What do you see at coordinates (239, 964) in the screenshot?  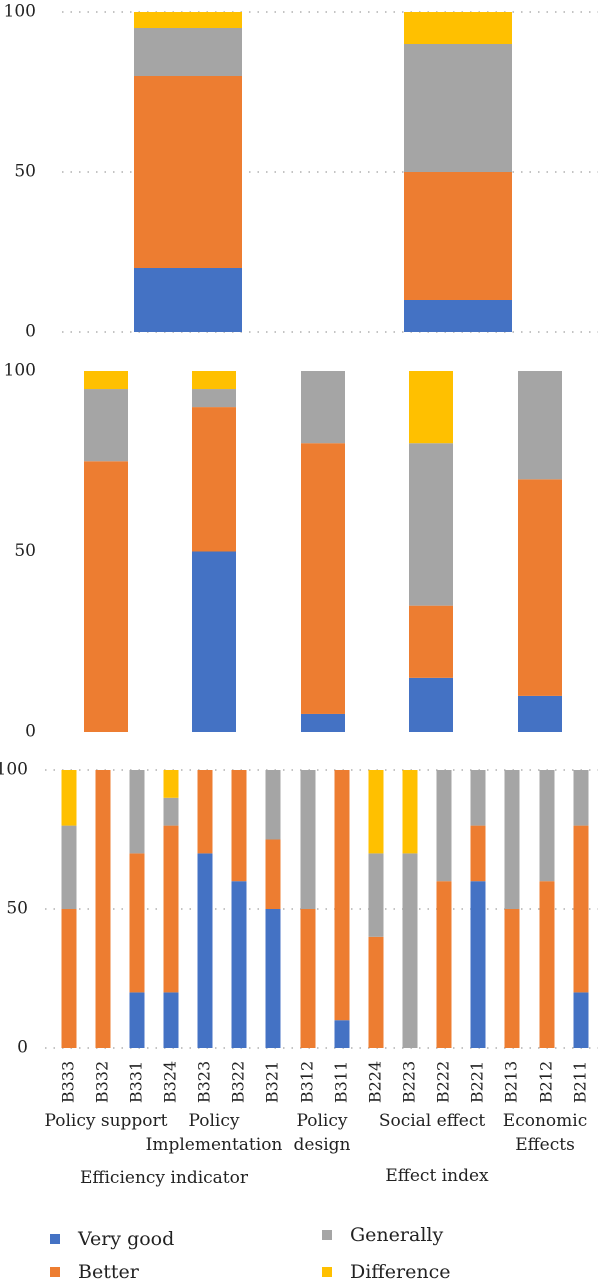 I see `bar-b322-very-good` at bounding box center [239, 964].